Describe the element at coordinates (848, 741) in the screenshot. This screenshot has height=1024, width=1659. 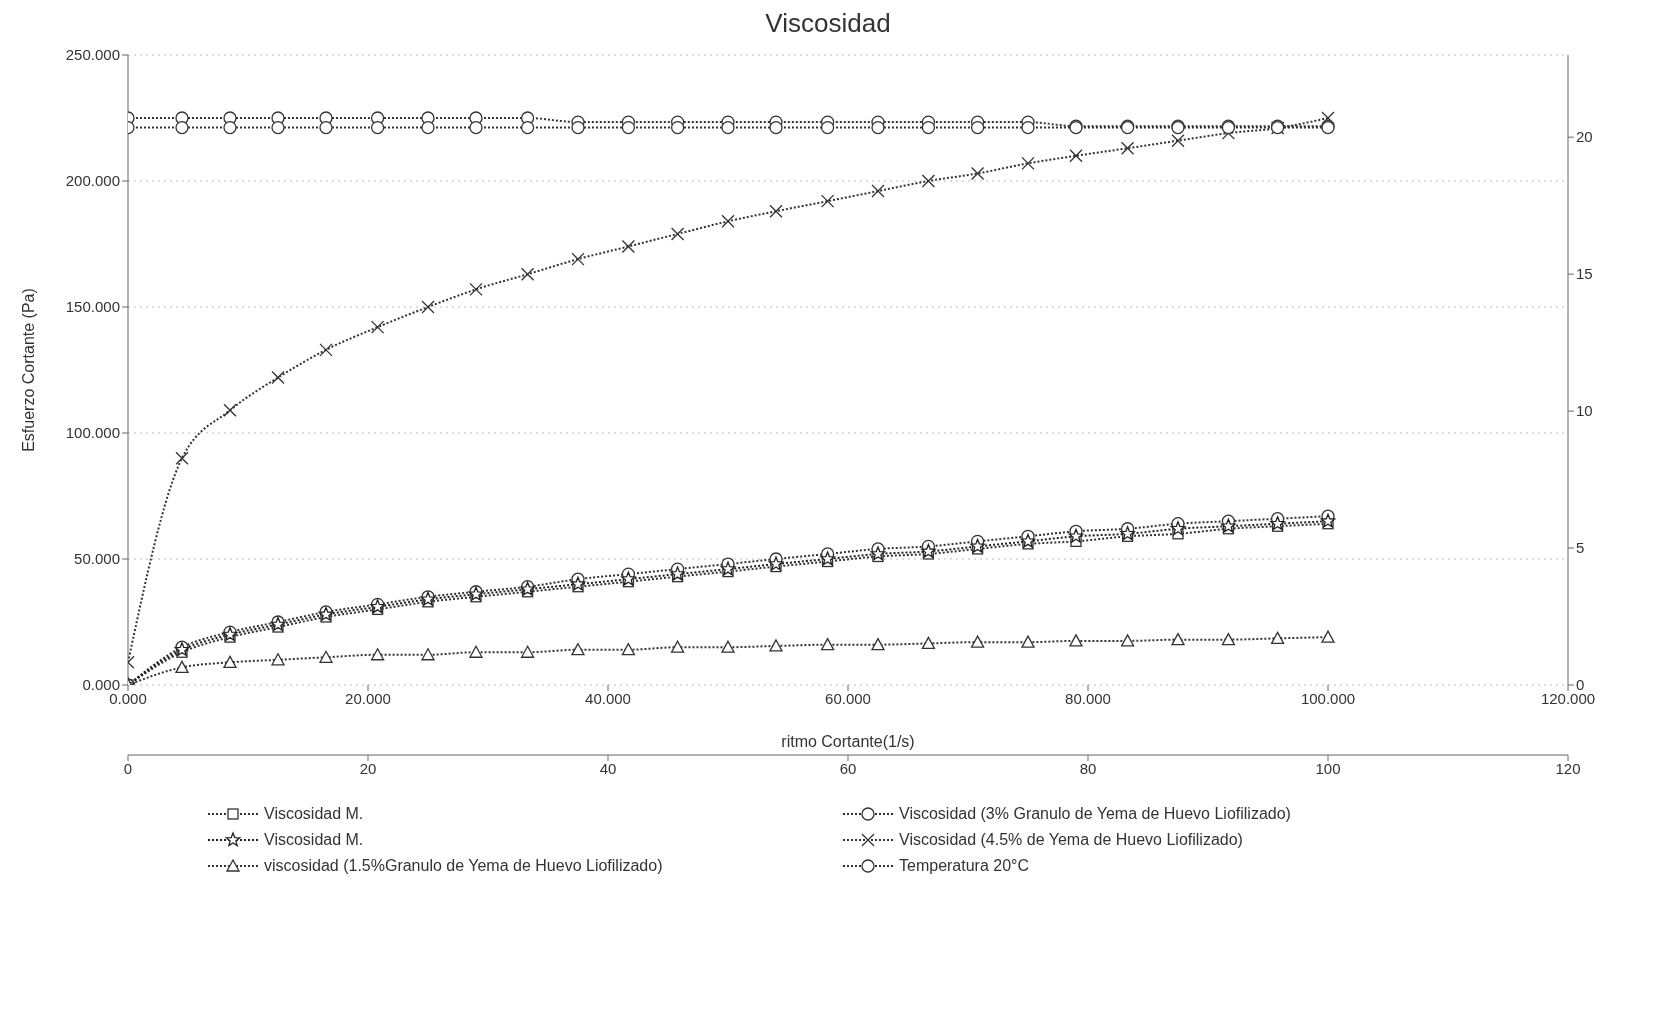
I see `x-axis-title: ritmo Cortante(1/s)` at that location.